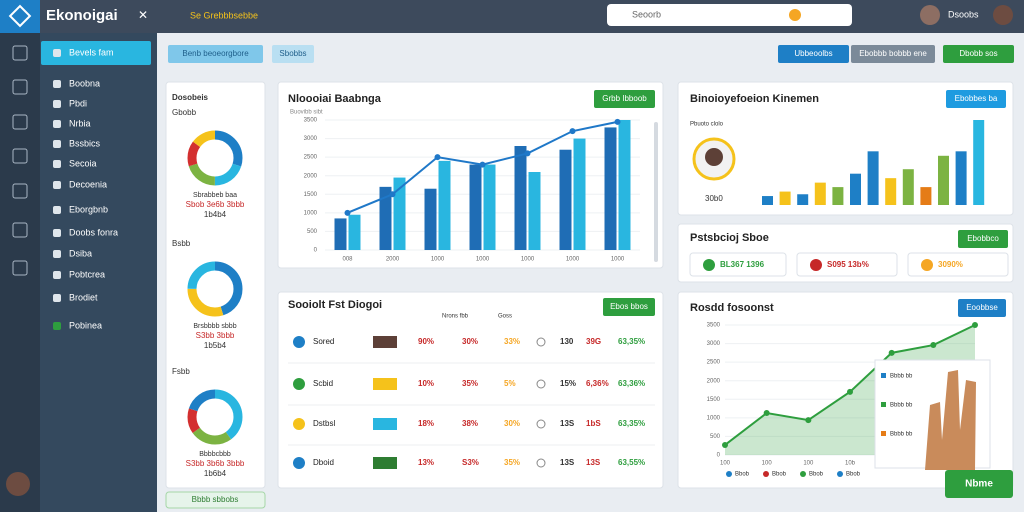 The height and width of the screenshot is (517, 1024). I want to click on button-label: Grbb Ibboob, so click(624, 98).